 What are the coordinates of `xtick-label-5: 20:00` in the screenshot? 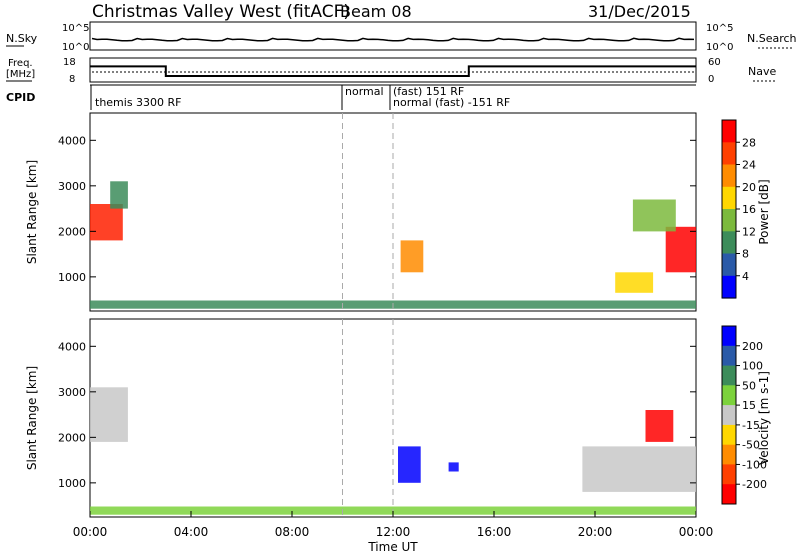 It's located at (595, 532).